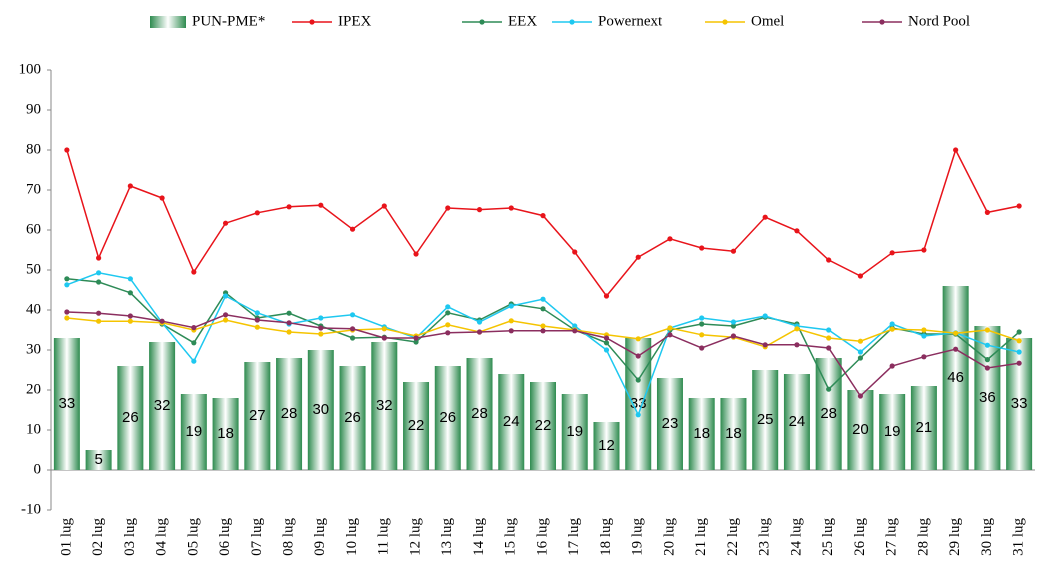 The height and width of the screenshot is (574, 1037). I want to click on data-label: 19, so click(892, 431).